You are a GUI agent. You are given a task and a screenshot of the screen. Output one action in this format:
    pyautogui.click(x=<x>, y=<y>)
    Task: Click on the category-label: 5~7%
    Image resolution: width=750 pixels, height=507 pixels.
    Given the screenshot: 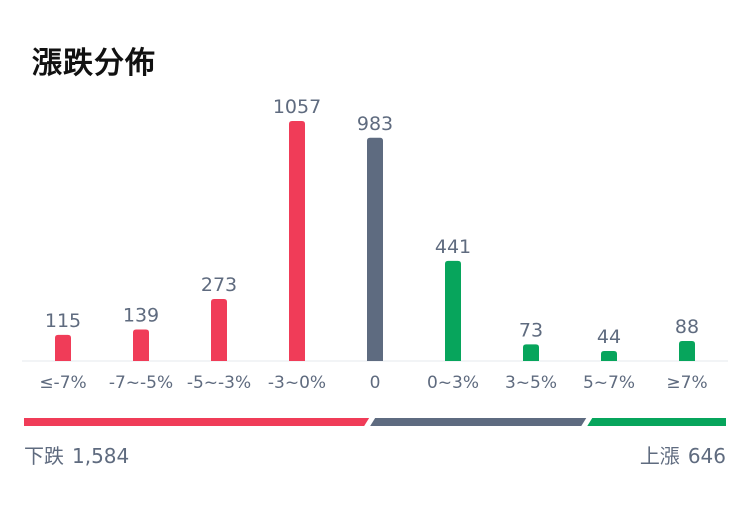 What is the action you would take?
    pyautogui.click(x=609, y=383)
    